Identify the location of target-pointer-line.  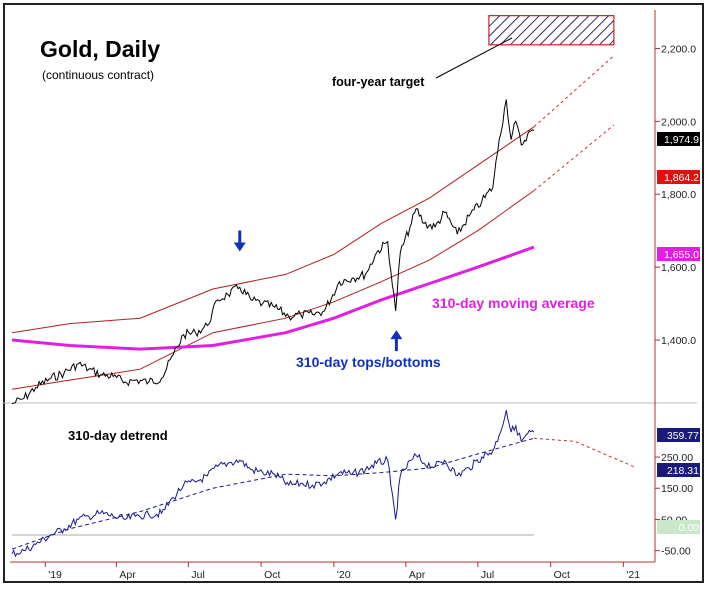
(474, 58).